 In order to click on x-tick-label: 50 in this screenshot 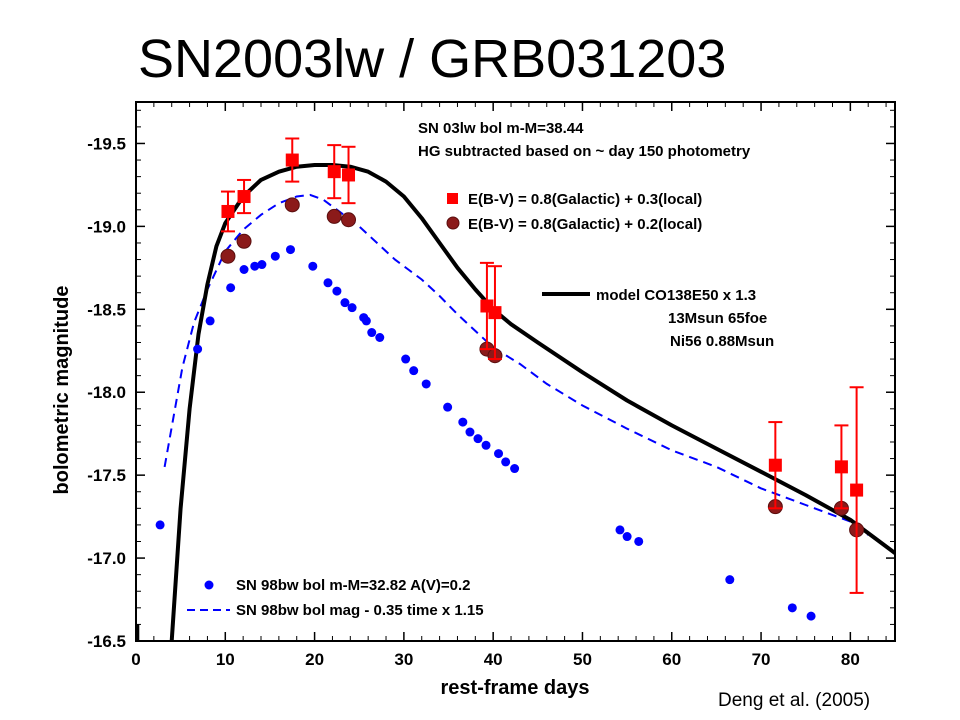, I will do `click(582, 659)`.